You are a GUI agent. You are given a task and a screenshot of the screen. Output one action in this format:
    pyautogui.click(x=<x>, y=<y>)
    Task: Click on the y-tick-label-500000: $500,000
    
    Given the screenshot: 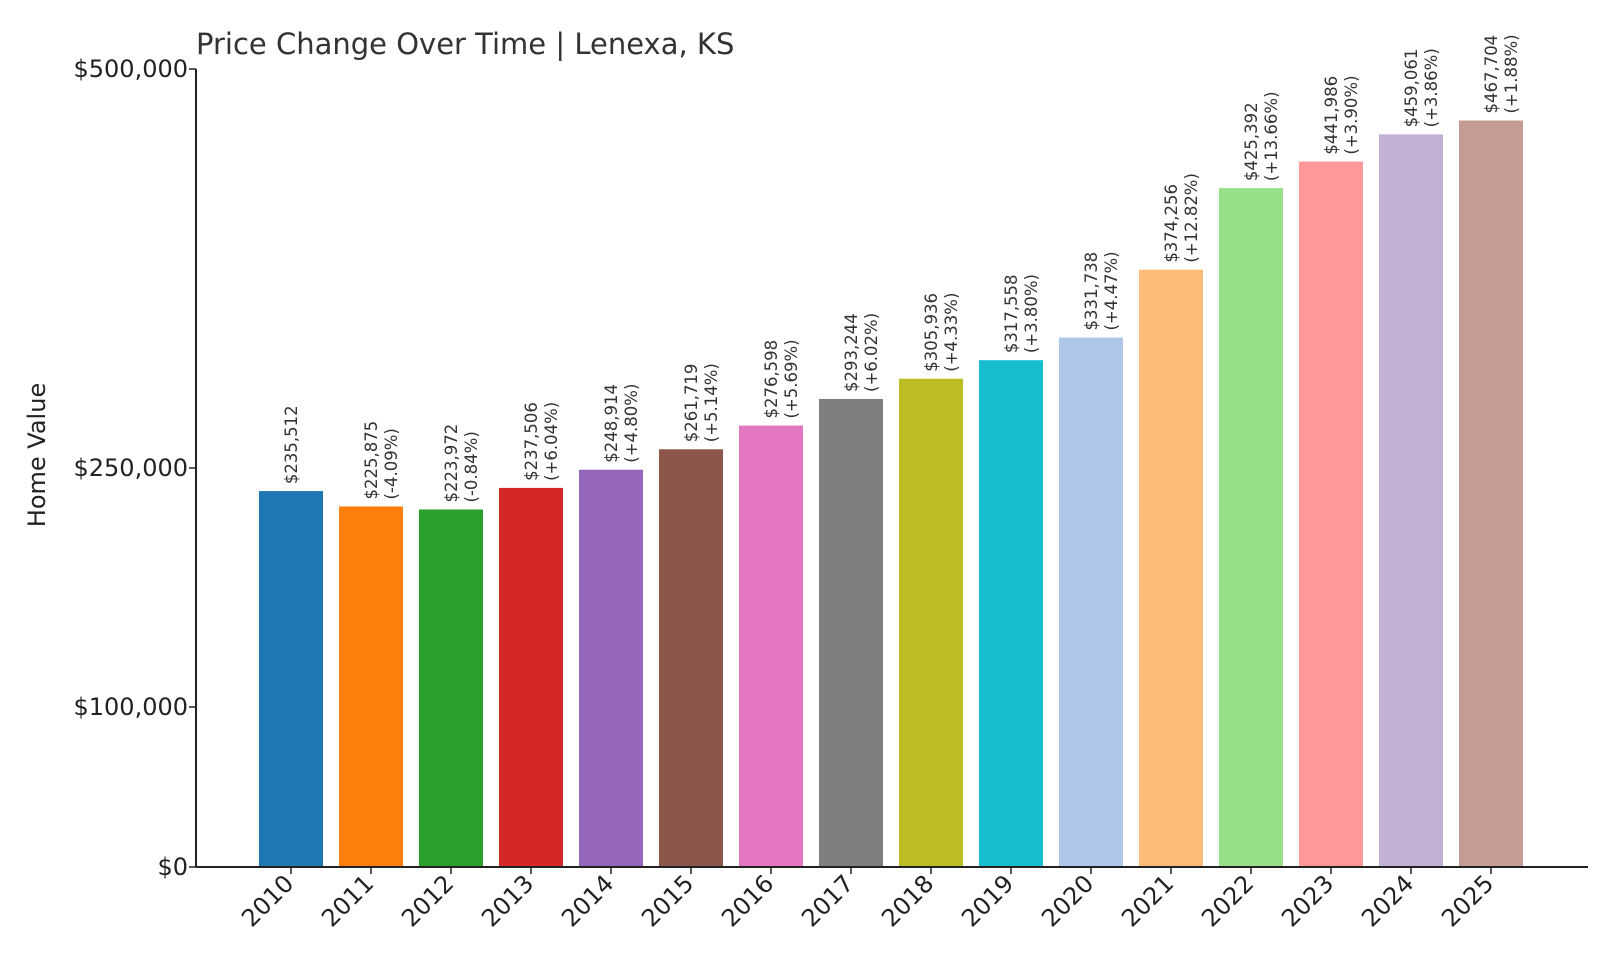 What is the action you would take?
    pyautogui.click(x=130, y=69)
    